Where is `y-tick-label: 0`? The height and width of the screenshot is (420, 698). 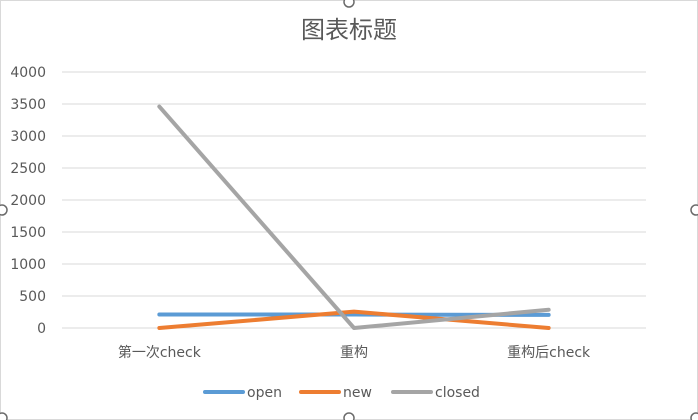 y-tick-label: 0 is located at coordinates (41, 329).